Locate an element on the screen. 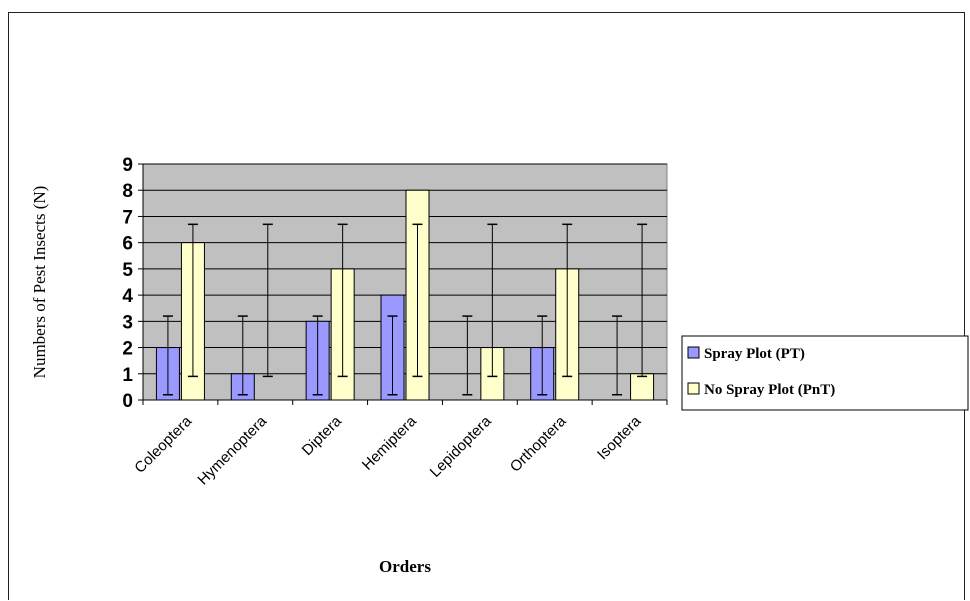 The image size is (970, 601). y-tick-label: 9 is located at coordinates (127, 165).